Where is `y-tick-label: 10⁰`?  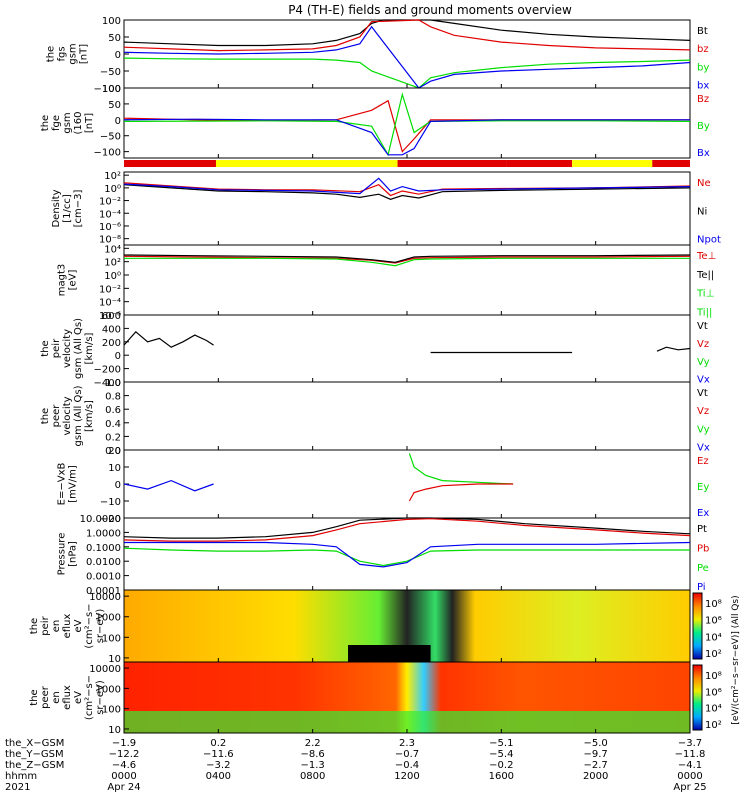 y-tick-label: 10⁰ is located at coordinates (112, 189).